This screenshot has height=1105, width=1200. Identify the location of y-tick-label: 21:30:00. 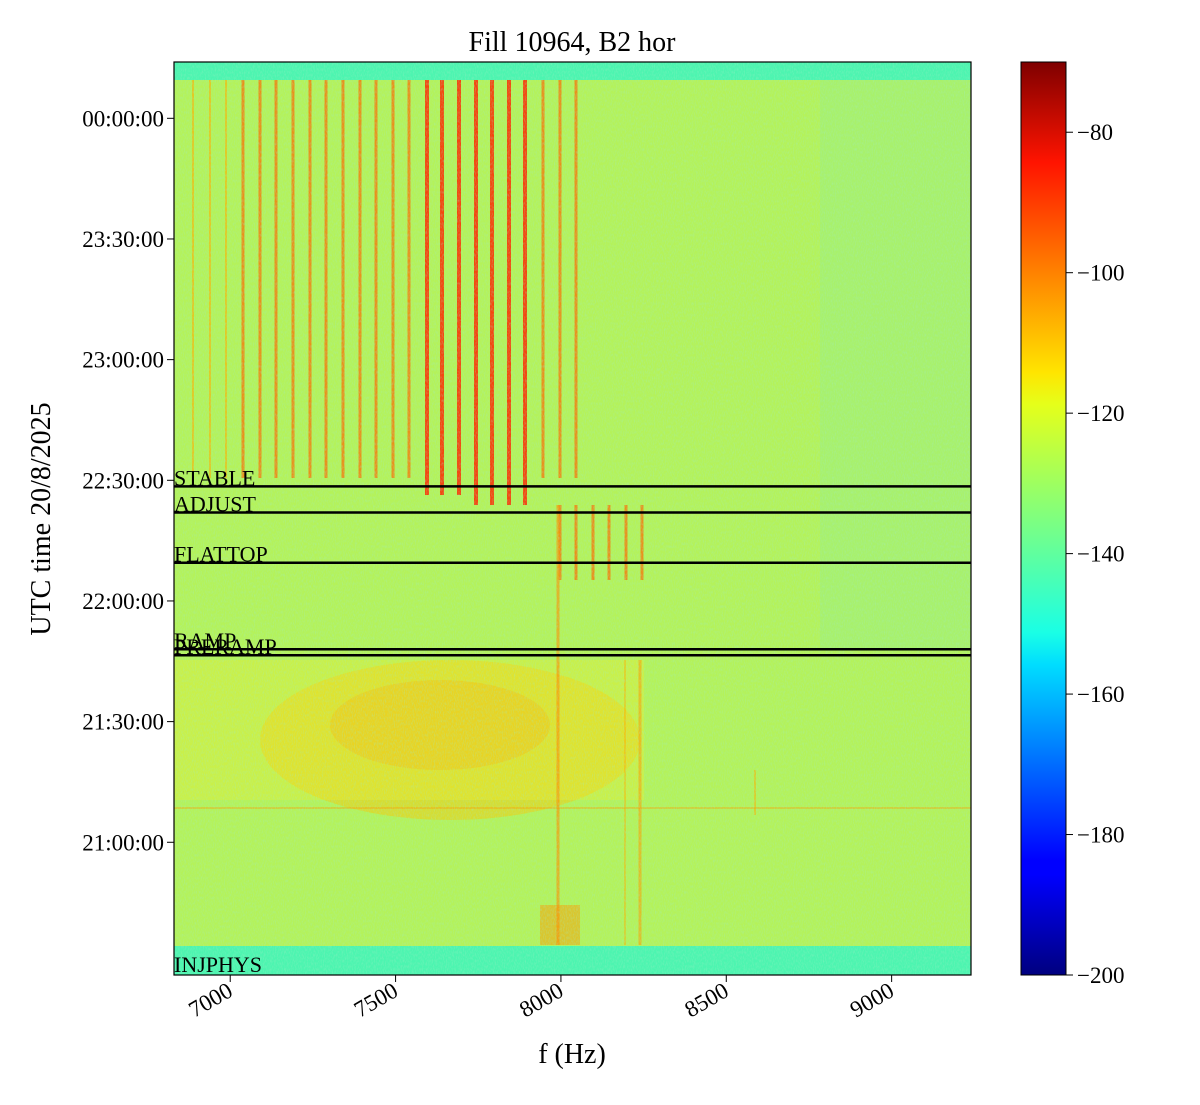
(123, 722).